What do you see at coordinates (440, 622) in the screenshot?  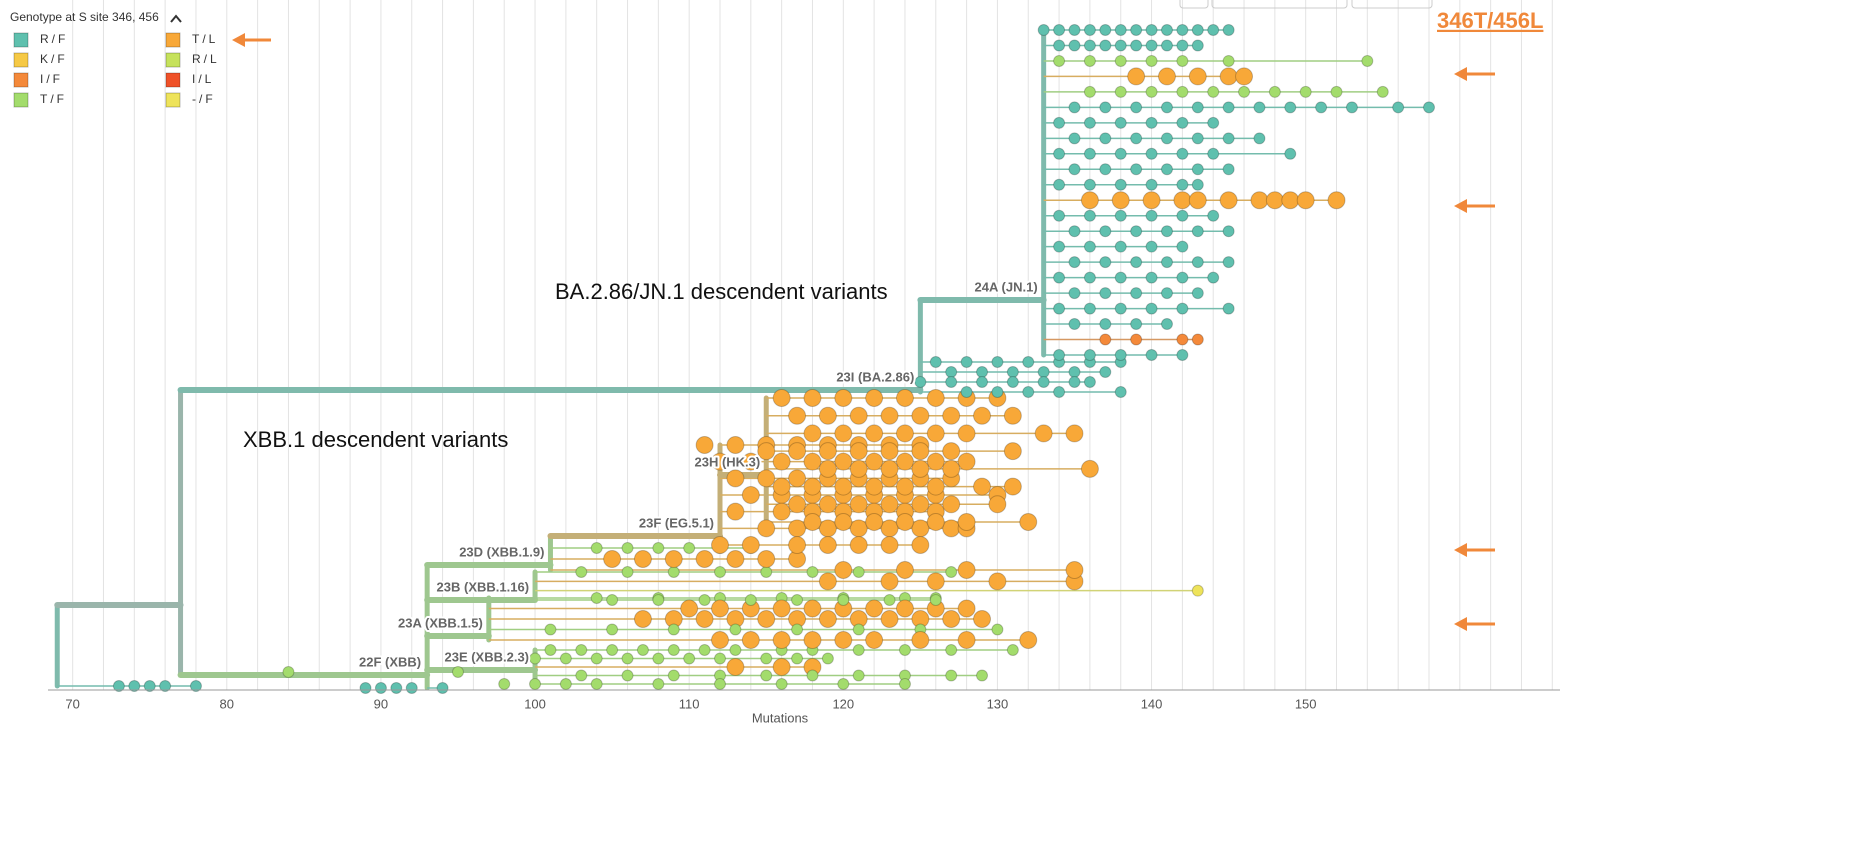 I see `clade-label: 23A (XBB.1.5)` at bounding box center [440, 622].